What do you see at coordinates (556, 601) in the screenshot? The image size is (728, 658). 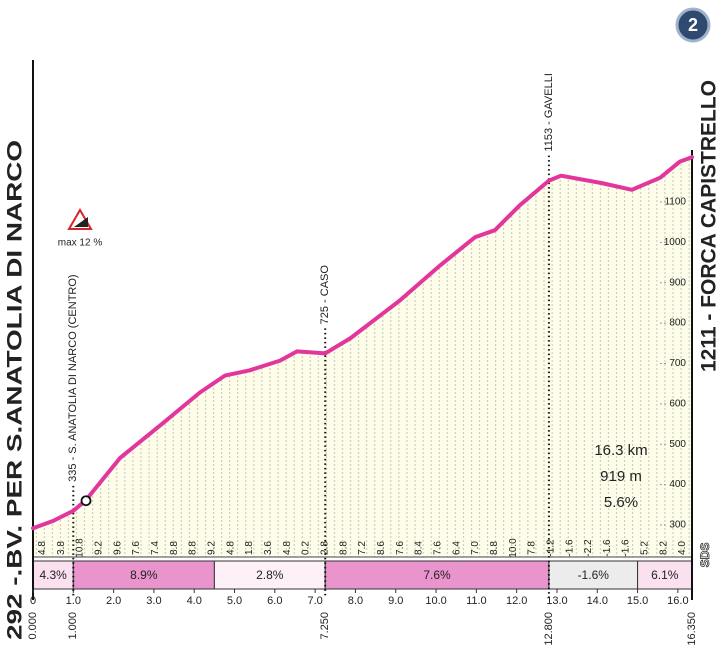 I see `x-tick-label: 13.0` at bounding box center [556, 601].